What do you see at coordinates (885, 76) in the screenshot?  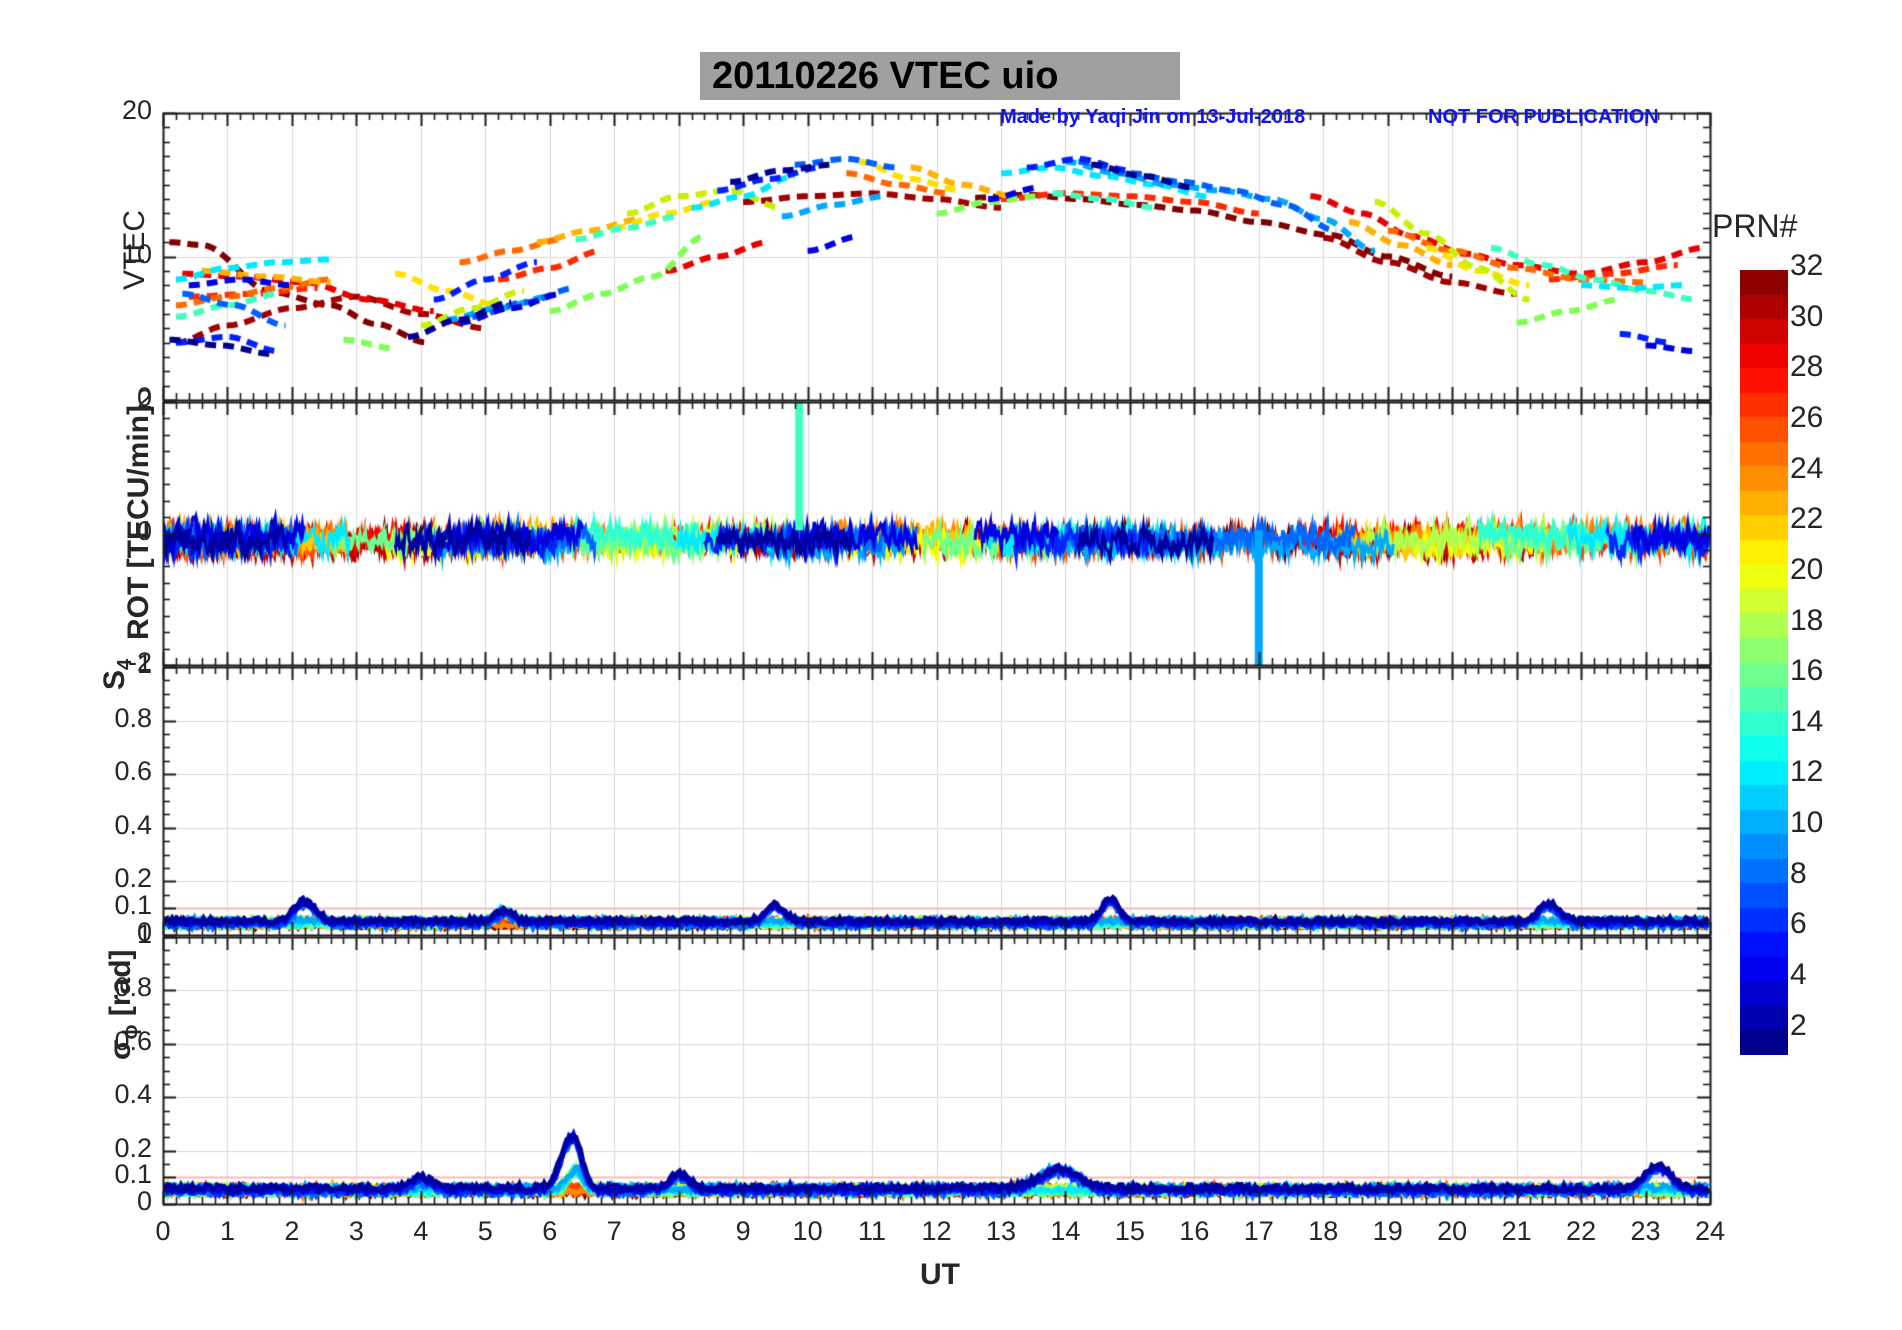 I see `page-title: 20110226 VTEC uio` at bounding box center [885, 76].